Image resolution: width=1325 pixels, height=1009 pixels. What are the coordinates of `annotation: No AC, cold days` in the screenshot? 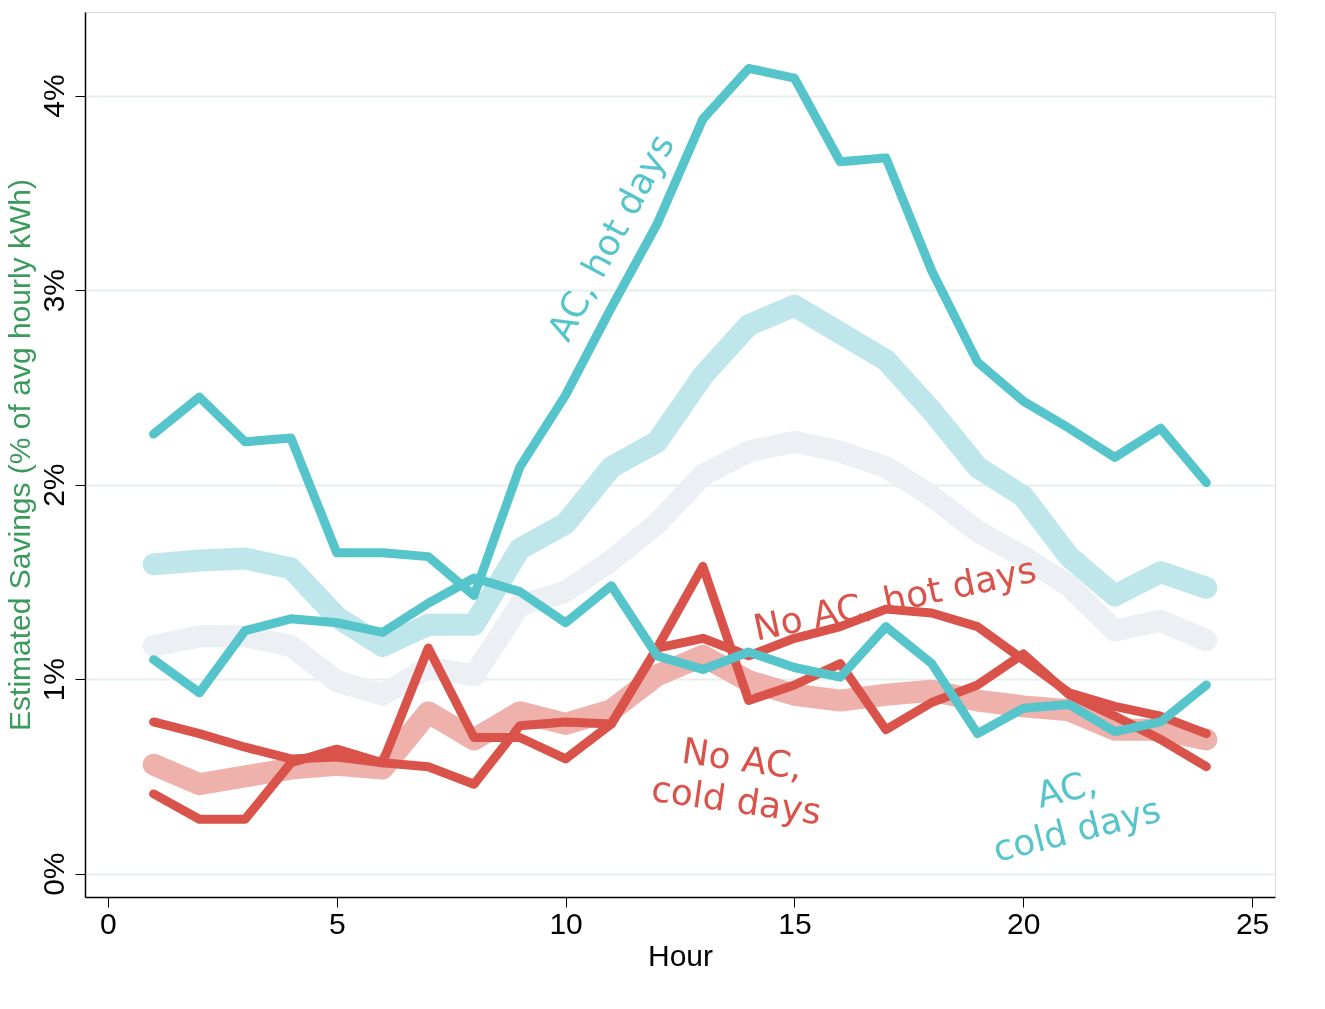 It's located at (736, 781).